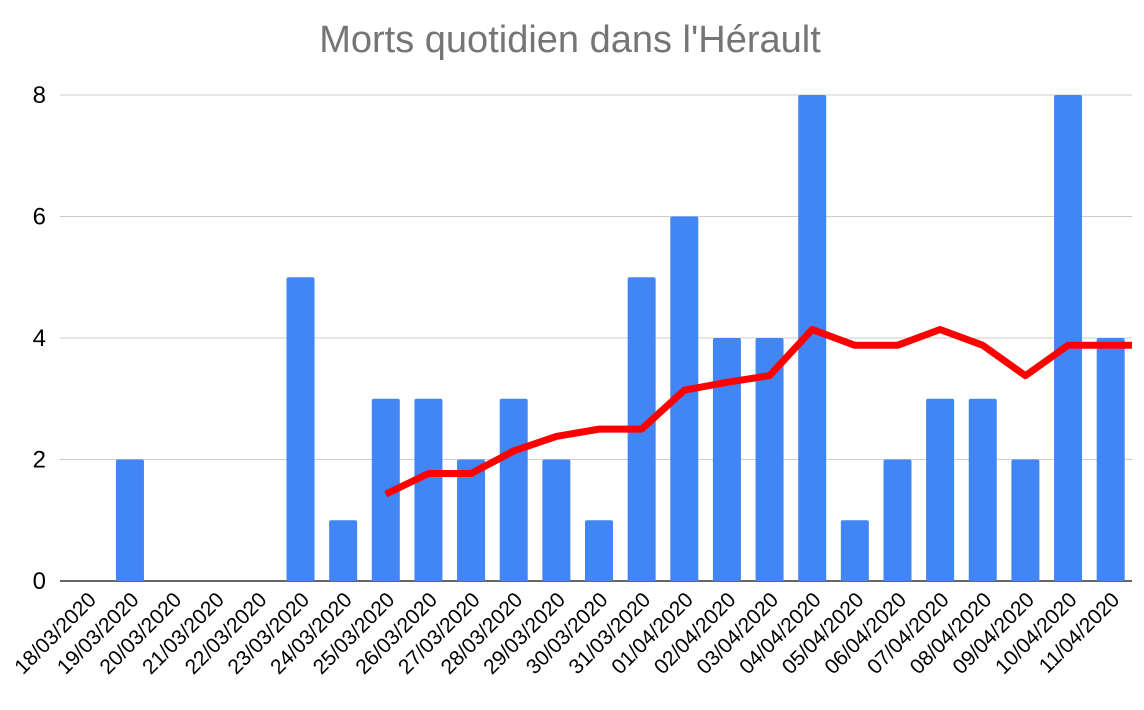  Describe the element at coordinates (39, 581) in the screenshot. I see `y-tick-label: 0` at that location.